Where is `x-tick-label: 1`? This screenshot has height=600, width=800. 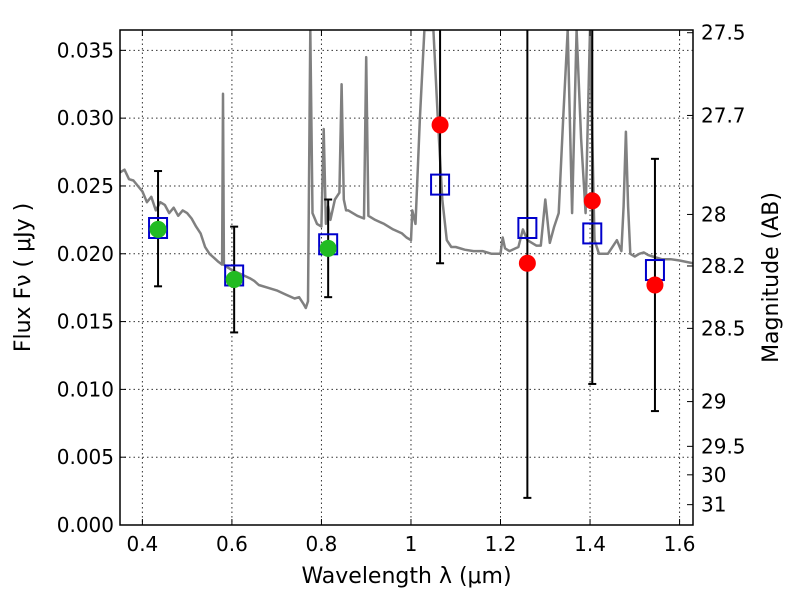 x-tick-label: 1 is located at coordinates (411, 544).